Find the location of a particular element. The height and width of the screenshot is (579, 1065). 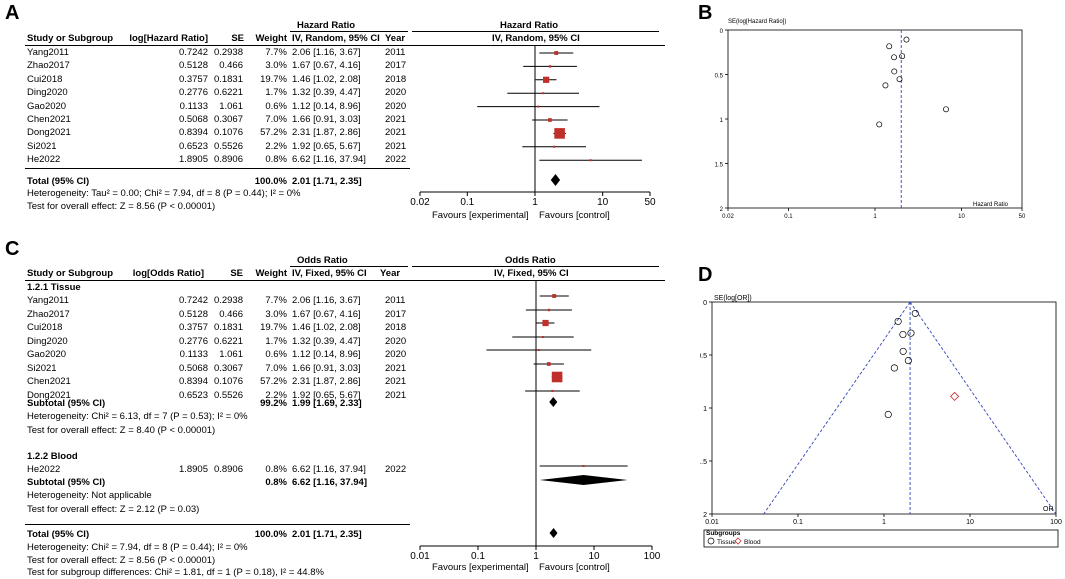

c-row-weight: 7.7% is located at coordinates (276, 300).